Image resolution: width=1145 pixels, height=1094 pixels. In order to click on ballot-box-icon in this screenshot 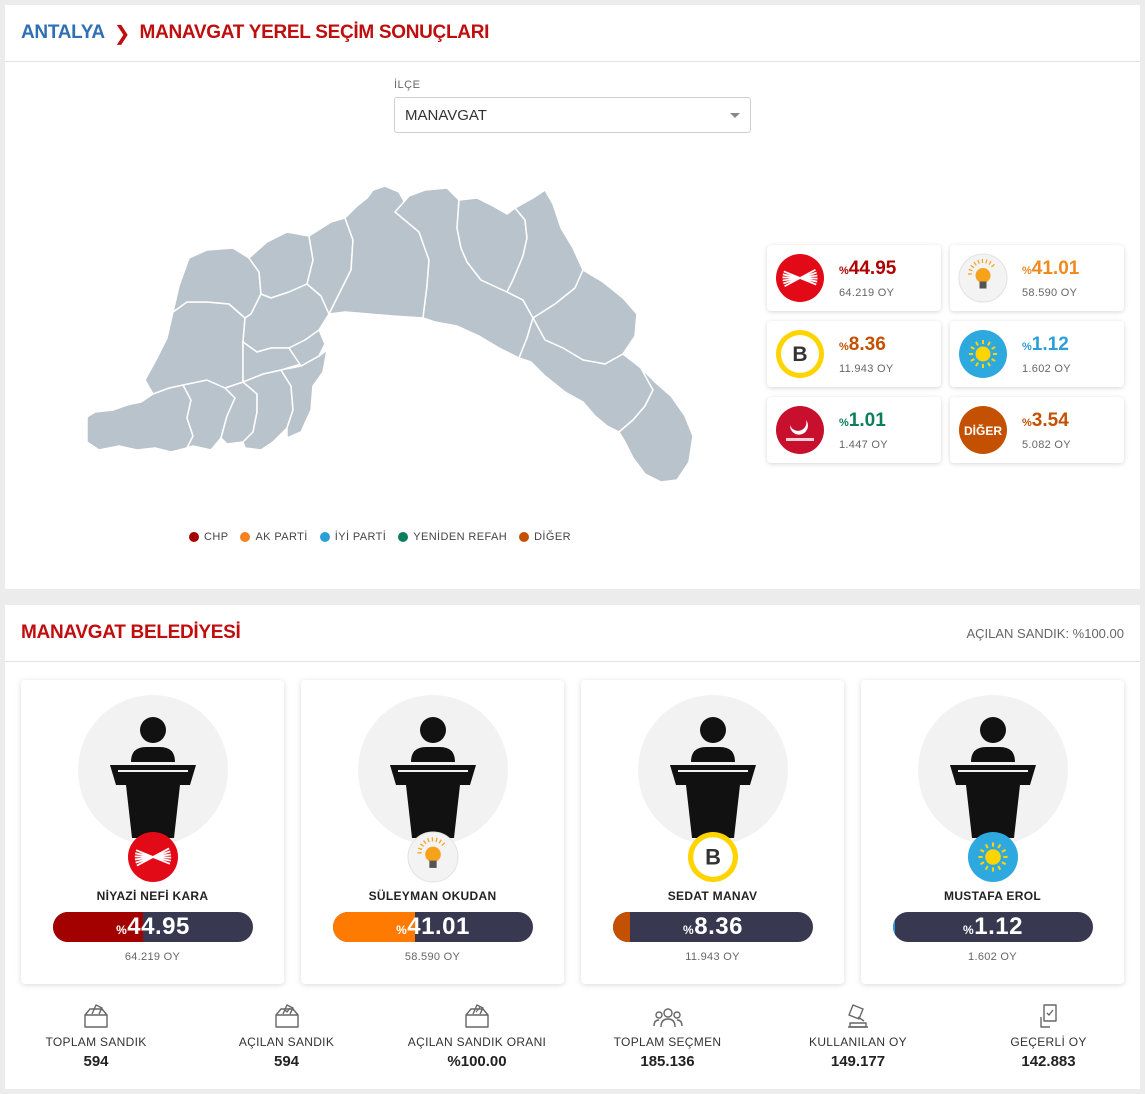, I will do `click(96, 1015)`.